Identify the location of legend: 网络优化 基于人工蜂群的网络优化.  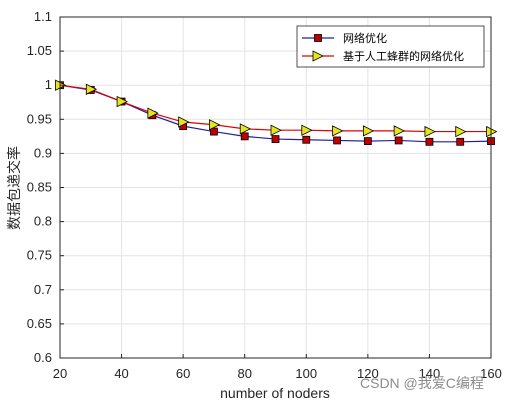
(390, 46).